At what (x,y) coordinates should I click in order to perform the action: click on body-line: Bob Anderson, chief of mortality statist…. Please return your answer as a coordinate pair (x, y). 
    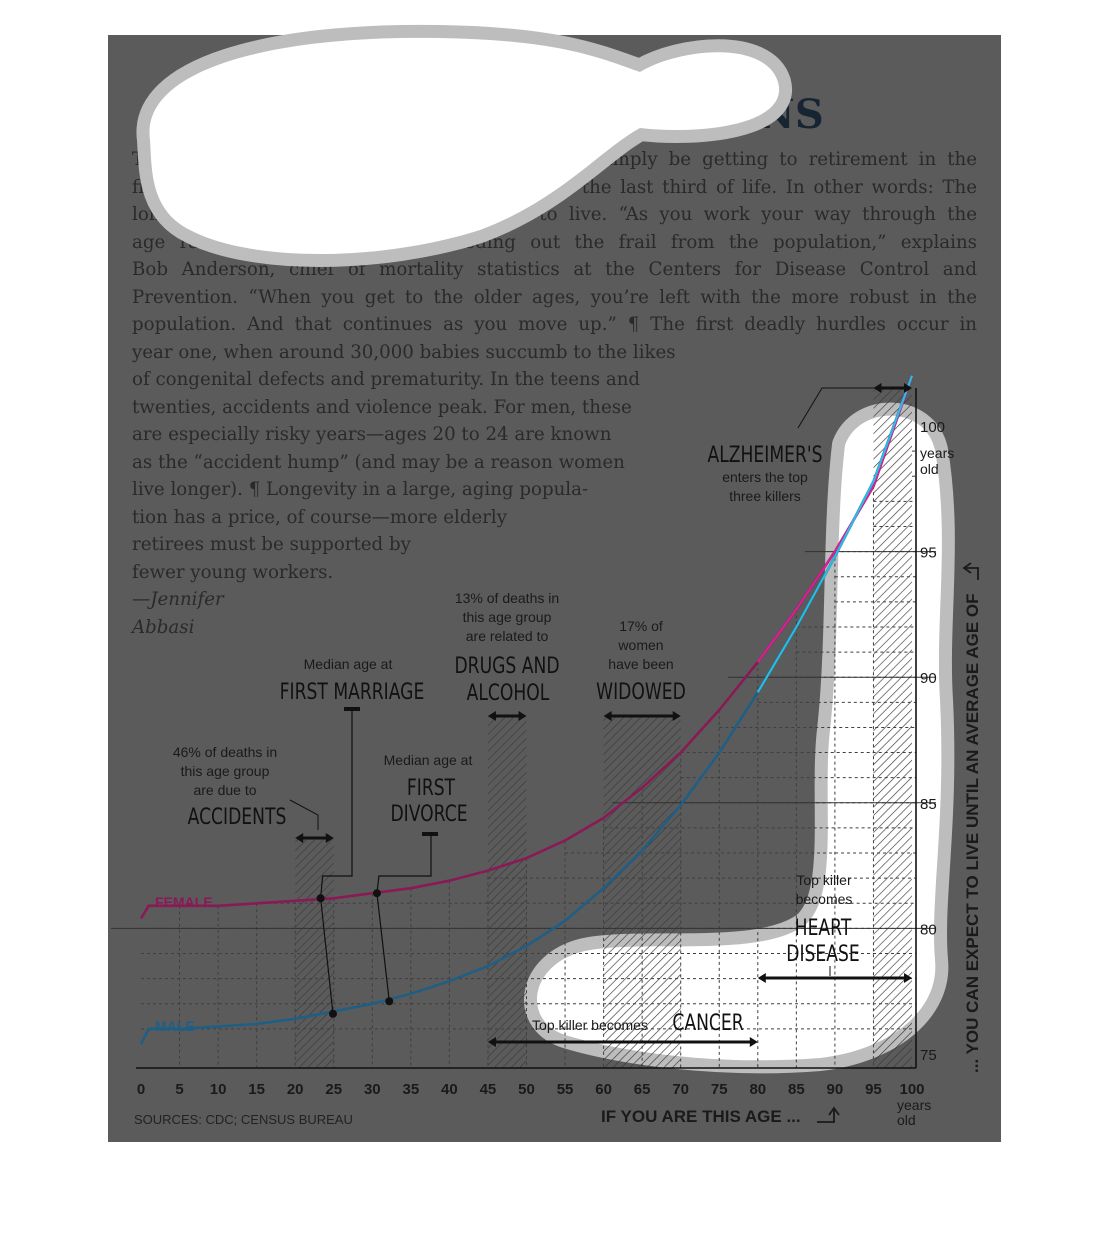
    Looking at the image, I should click on (554, 269).